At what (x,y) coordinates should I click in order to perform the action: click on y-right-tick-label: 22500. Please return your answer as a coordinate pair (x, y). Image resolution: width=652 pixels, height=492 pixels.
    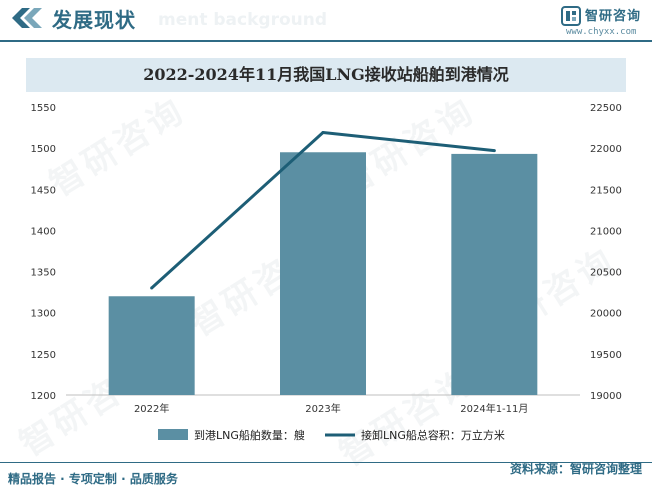
    Looking at the image, I should click on (606, 108).